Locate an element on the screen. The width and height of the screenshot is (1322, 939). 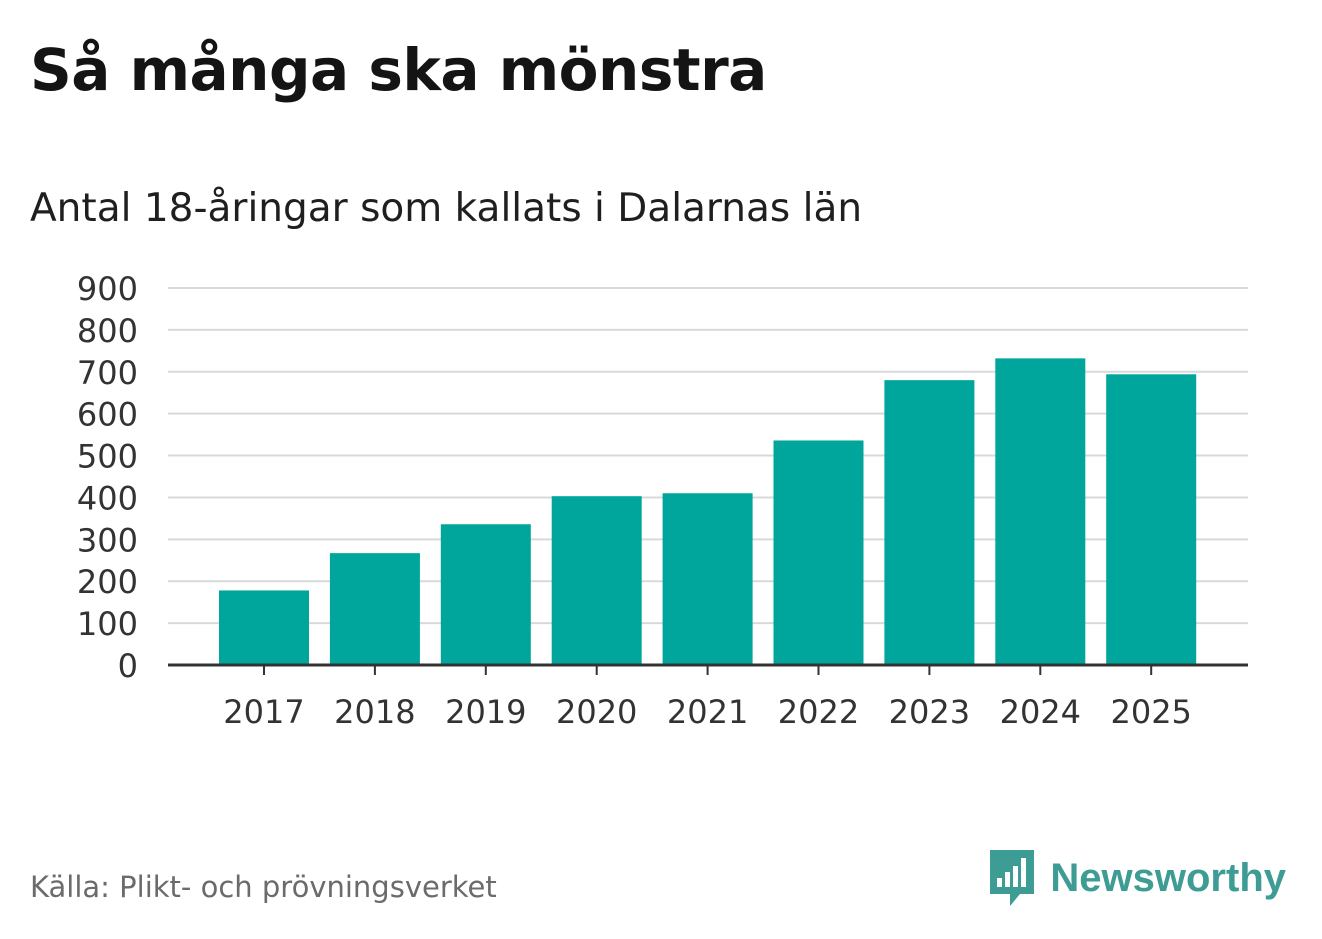
x-tick-label: 2020 is located at coordinates (596, 712).